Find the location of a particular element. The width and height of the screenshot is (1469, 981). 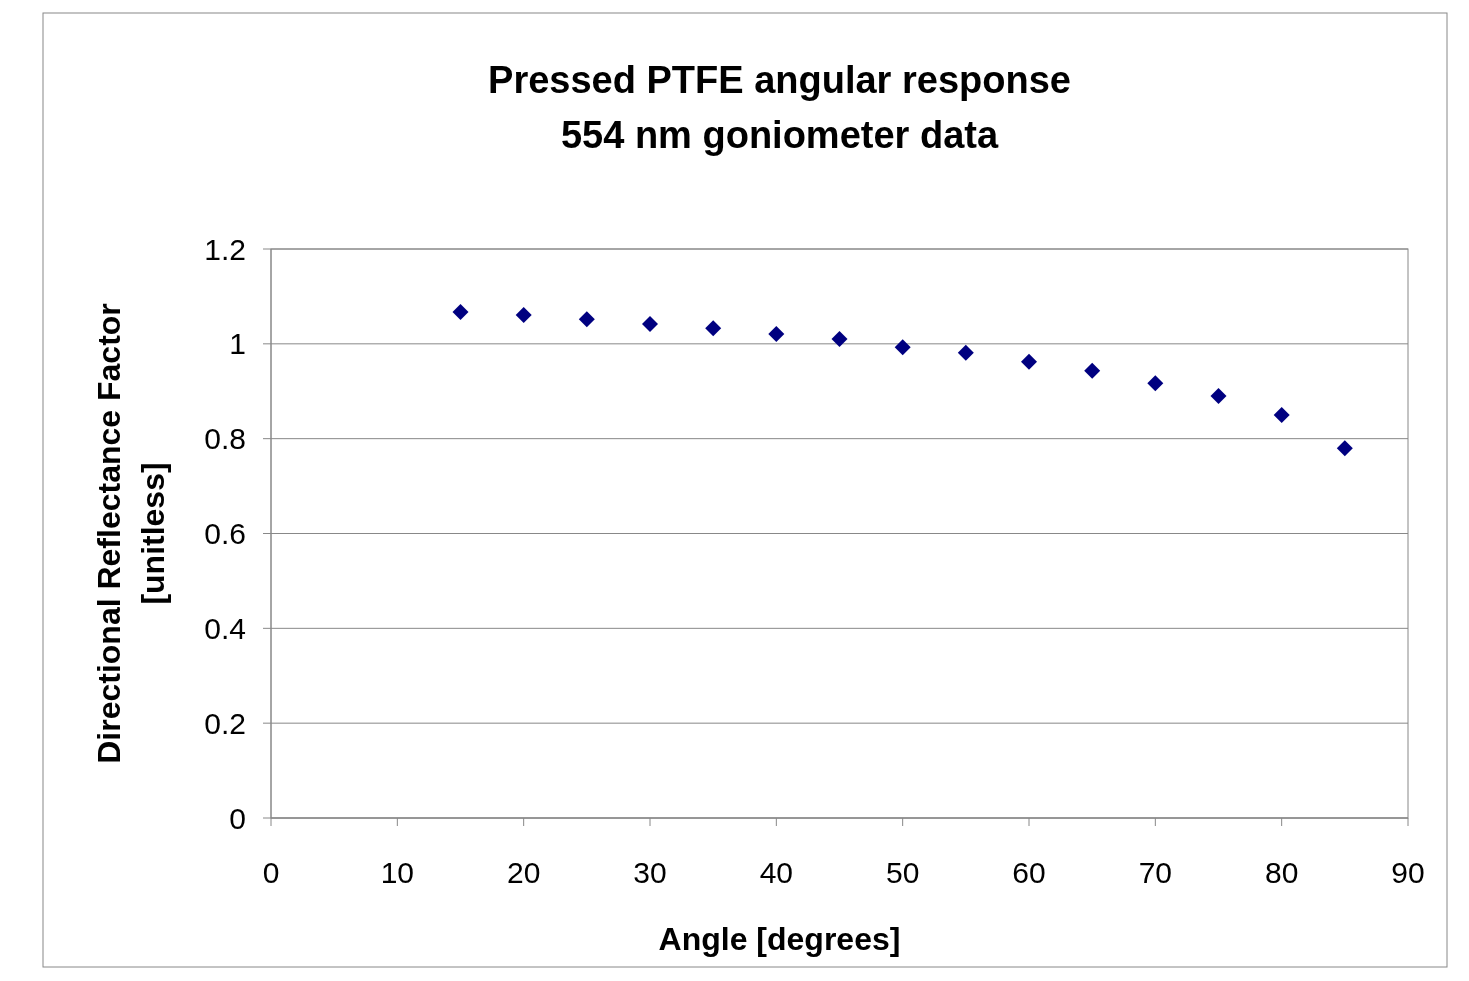

x-tick-label: 40 is located at coordinates (776, 872).